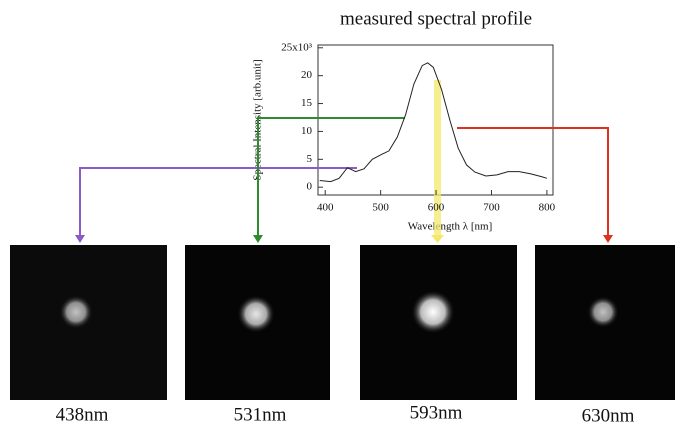  What do you see at coordinates (436, 18) in the screenshot?
I see `chart-title: measured spectral profile` at bounding box center [436, 18].